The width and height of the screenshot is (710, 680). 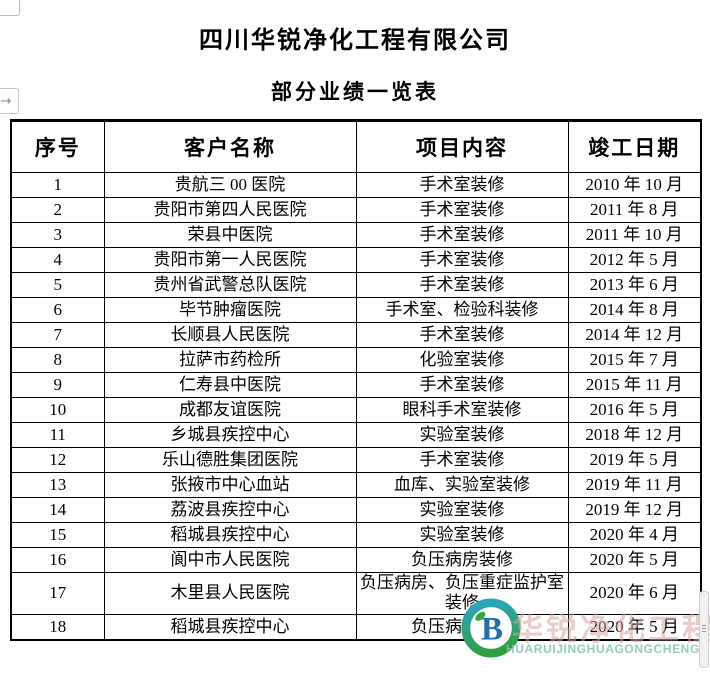 I want to click on client-cell: 贵州省武警总队医院, so click(x=230, y=285).